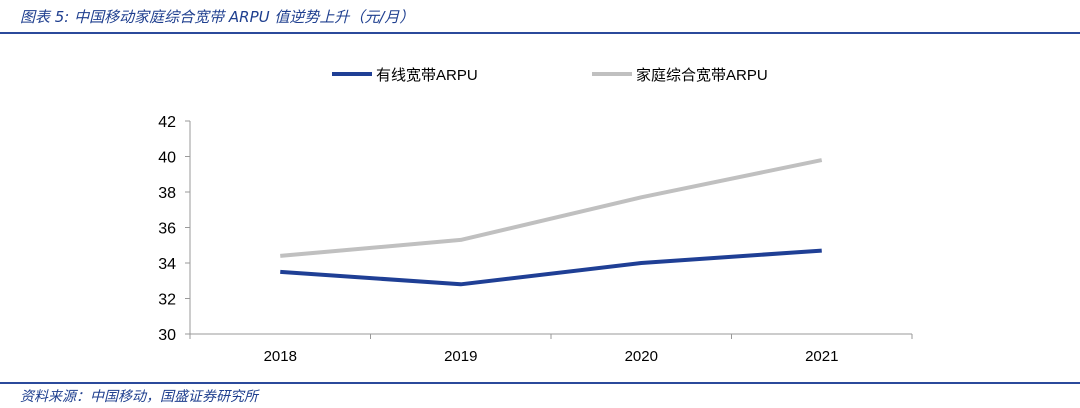 The image size is (1080, 408). I want to click on y-tick-label: 38, so click(167, 193).